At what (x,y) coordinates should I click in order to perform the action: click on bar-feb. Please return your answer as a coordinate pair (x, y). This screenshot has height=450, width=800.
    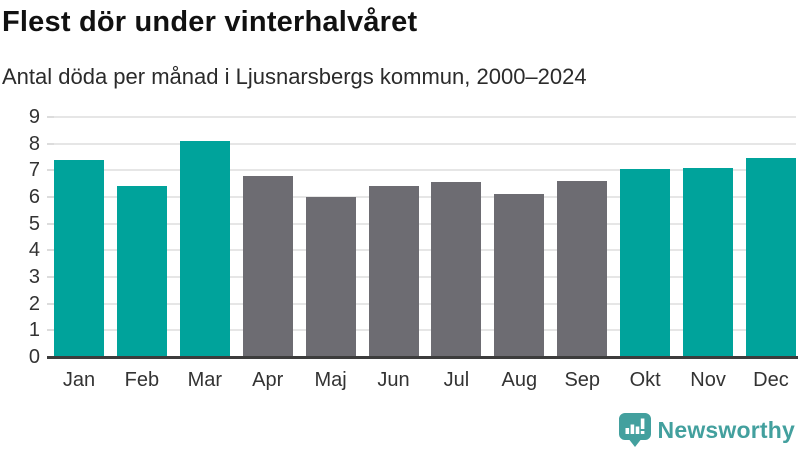
    Looking at the image, I should click on (141, 271).